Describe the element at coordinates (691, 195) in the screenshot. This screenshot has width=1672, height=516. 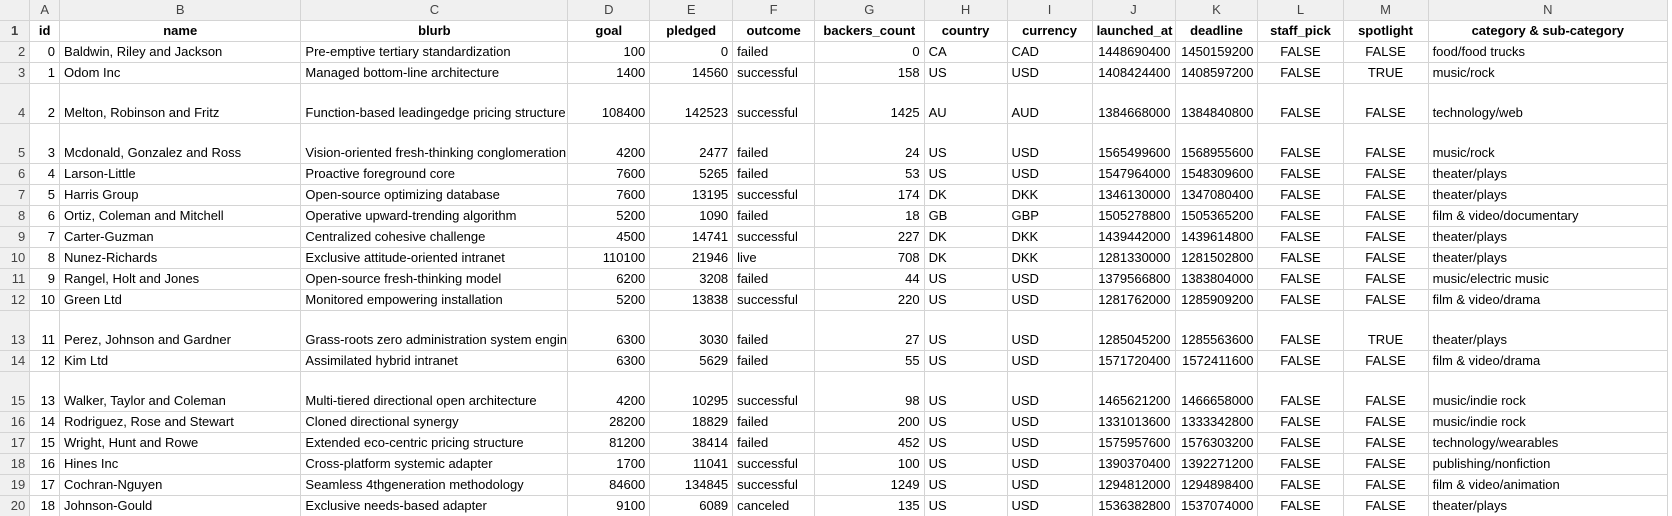
I see `cell-pledged: 13195` at that location.